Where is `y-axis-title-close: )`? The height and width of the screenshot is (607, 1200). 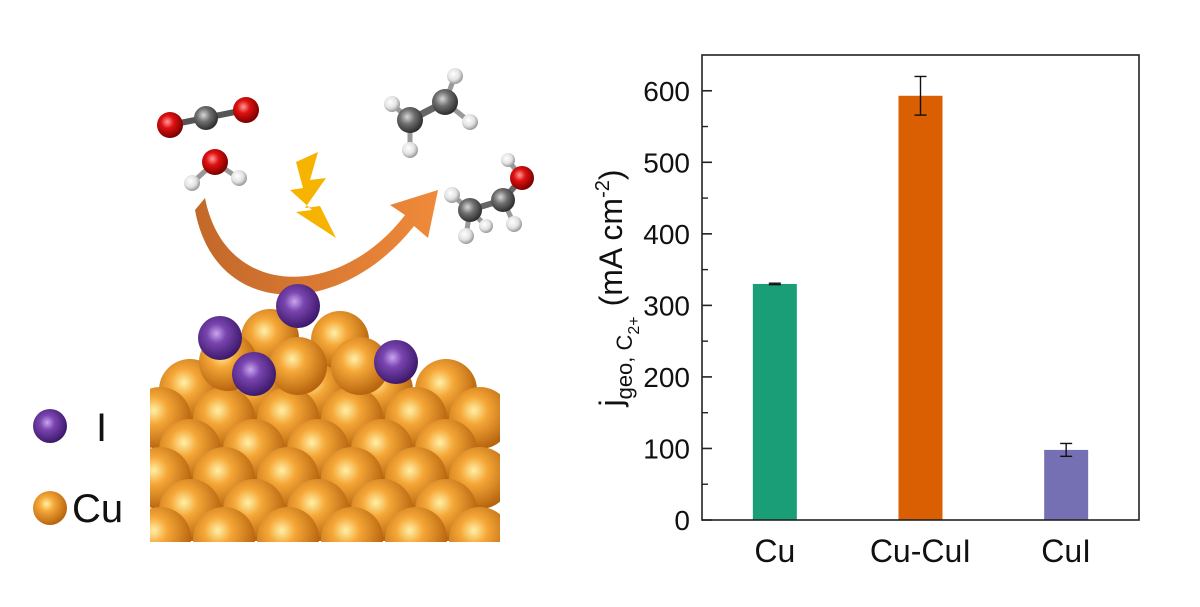 y-axis-title-close: ) is located at coordinates (611, 174).